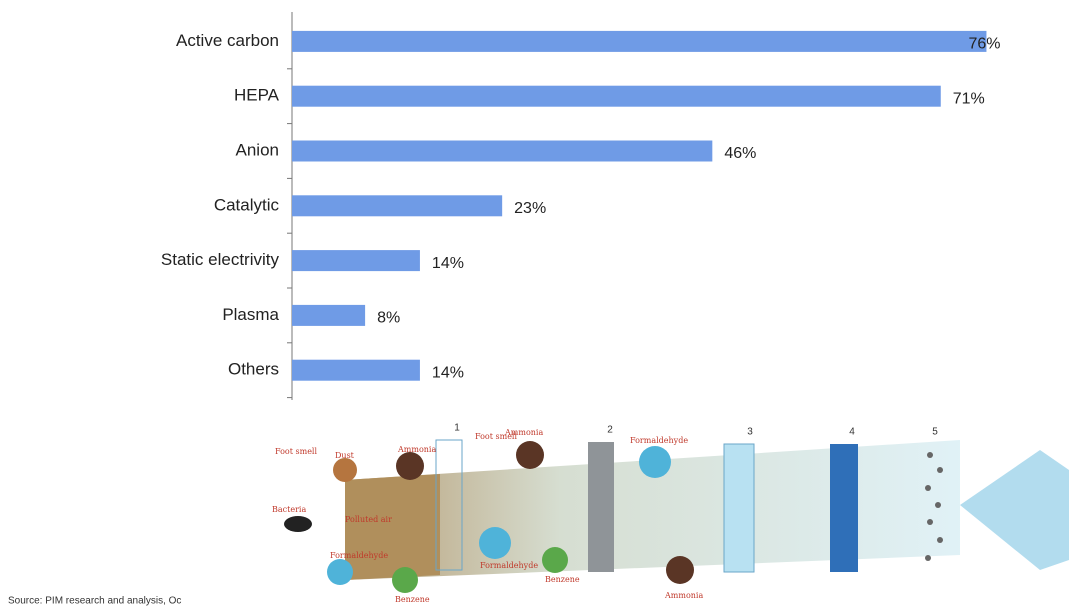  Describe the element at coordinates (392, 527) in the screenshot. I see `polluted-air` at that location.